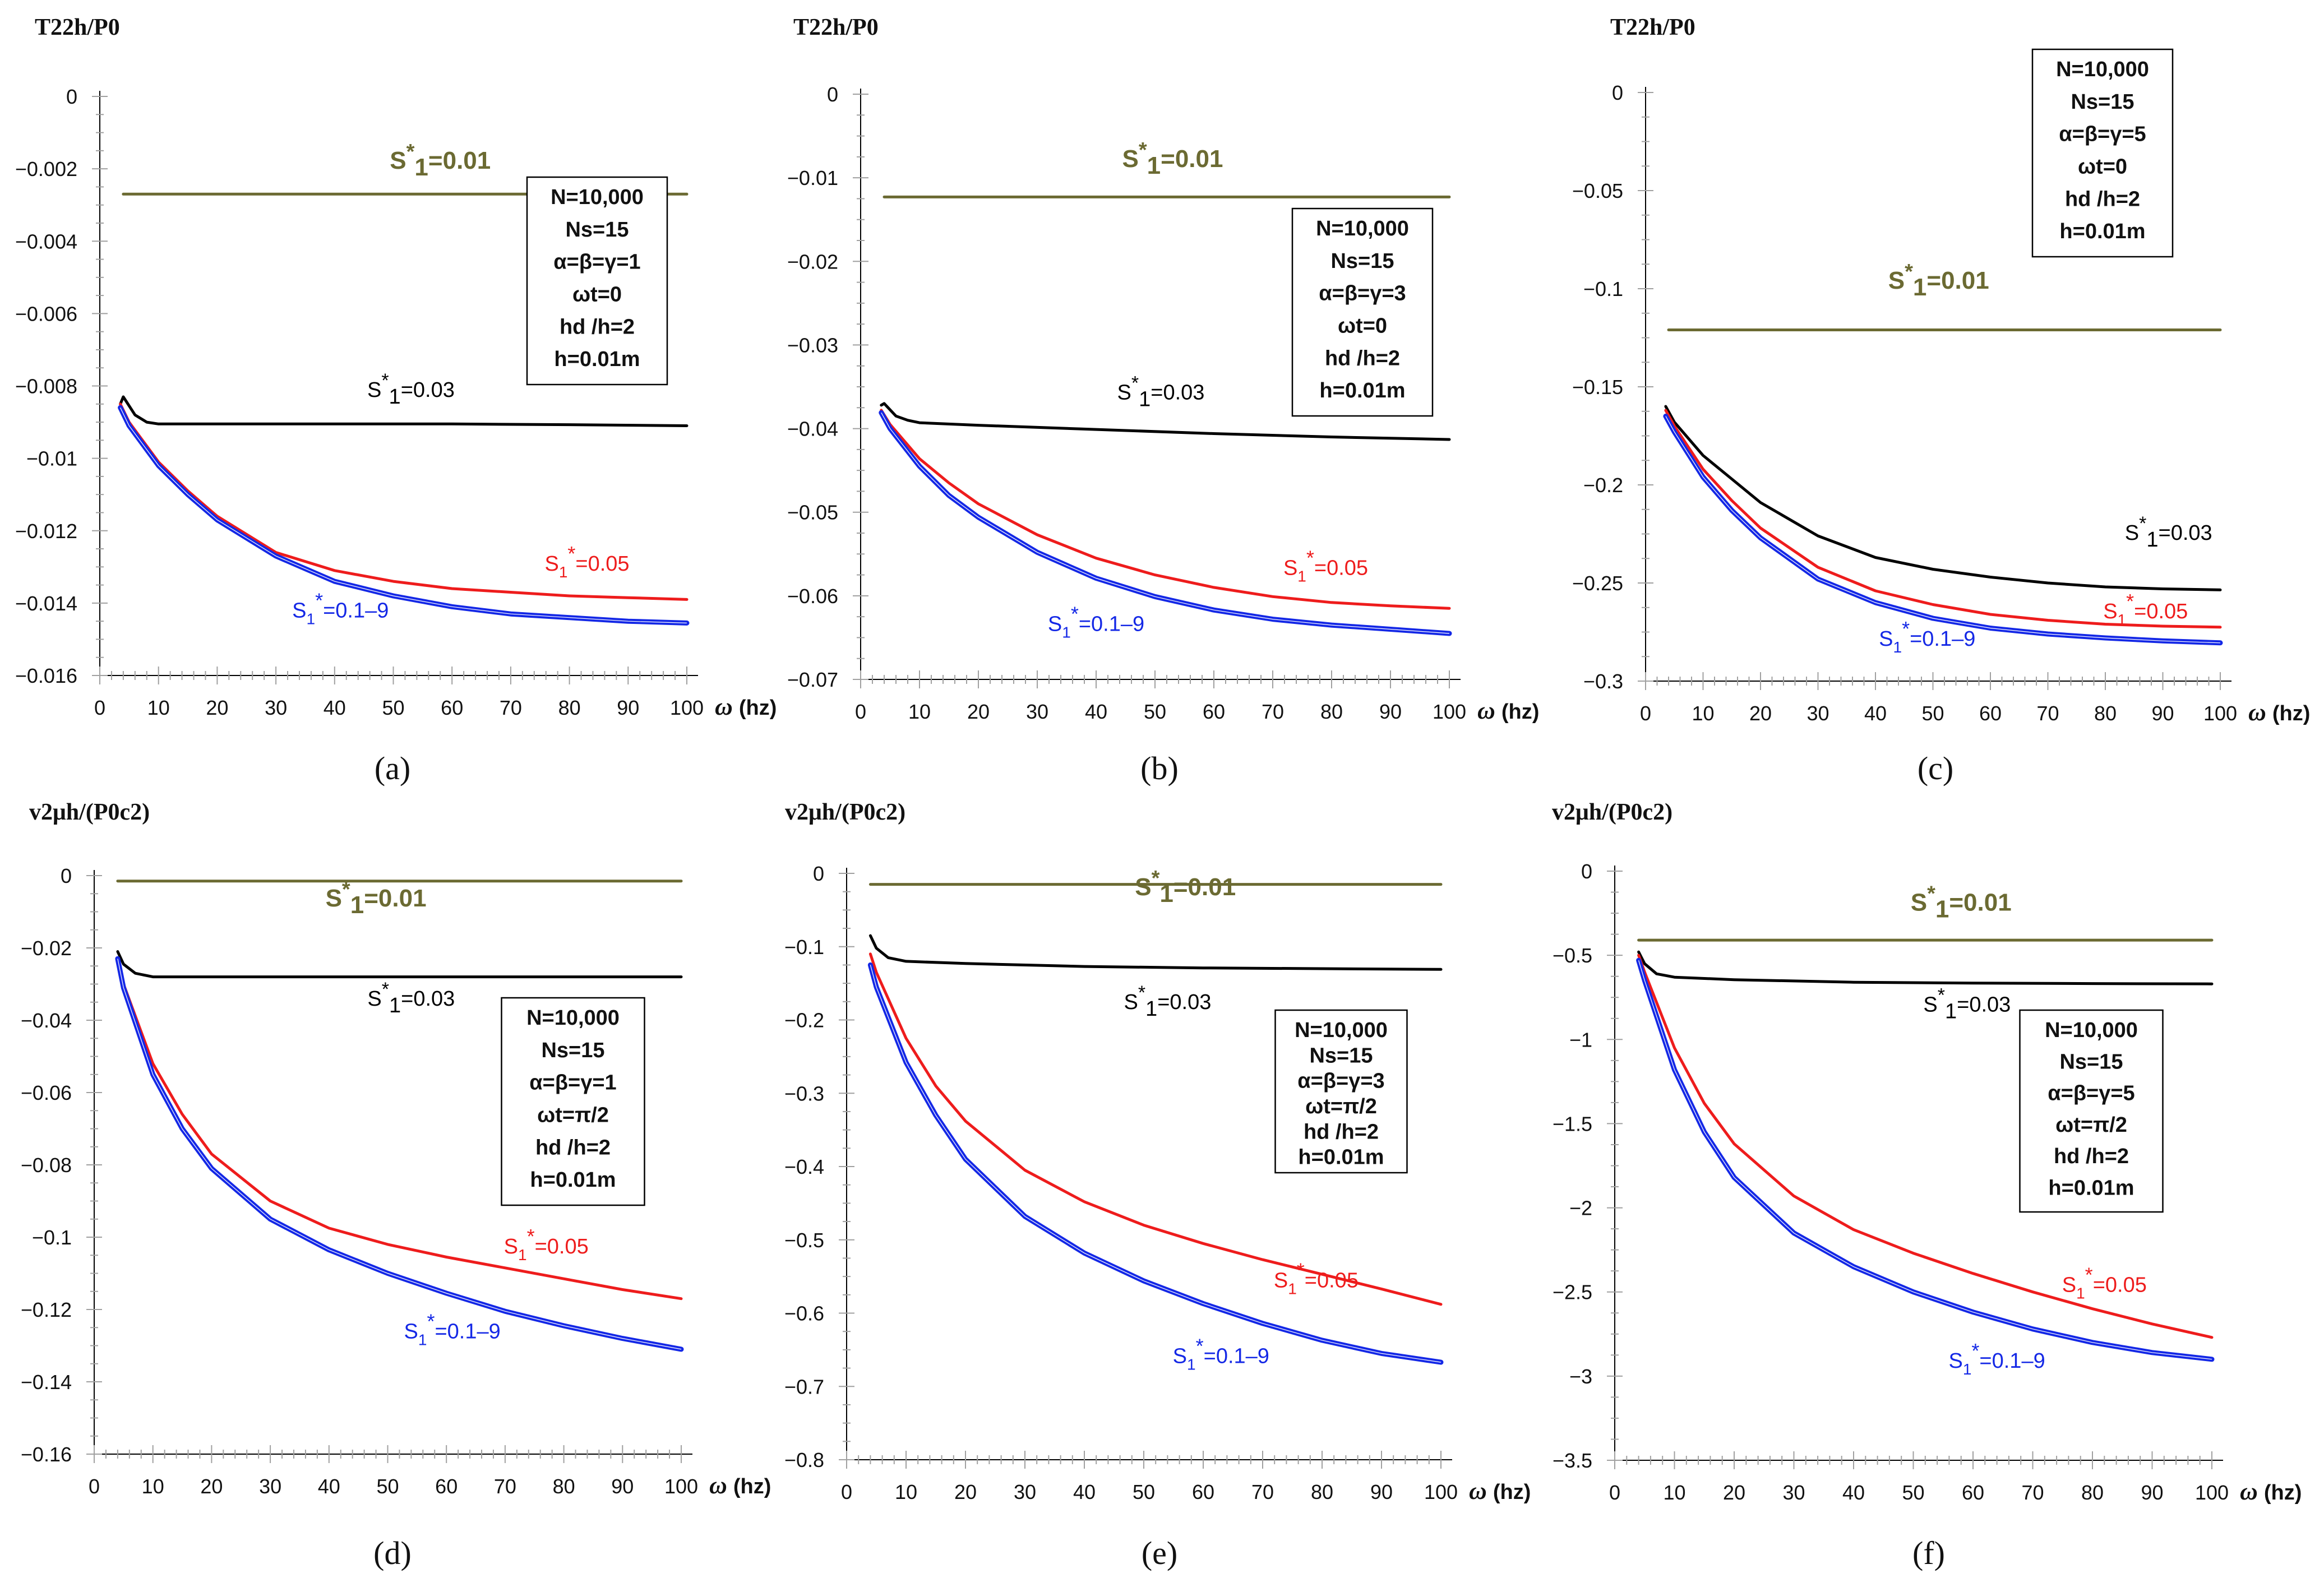 This screenshot has height=1578, width=2324. Describe the element at coordinates (467, 1332) in the screenshot. I see `series-label-eq: =0.1–9` at that location.